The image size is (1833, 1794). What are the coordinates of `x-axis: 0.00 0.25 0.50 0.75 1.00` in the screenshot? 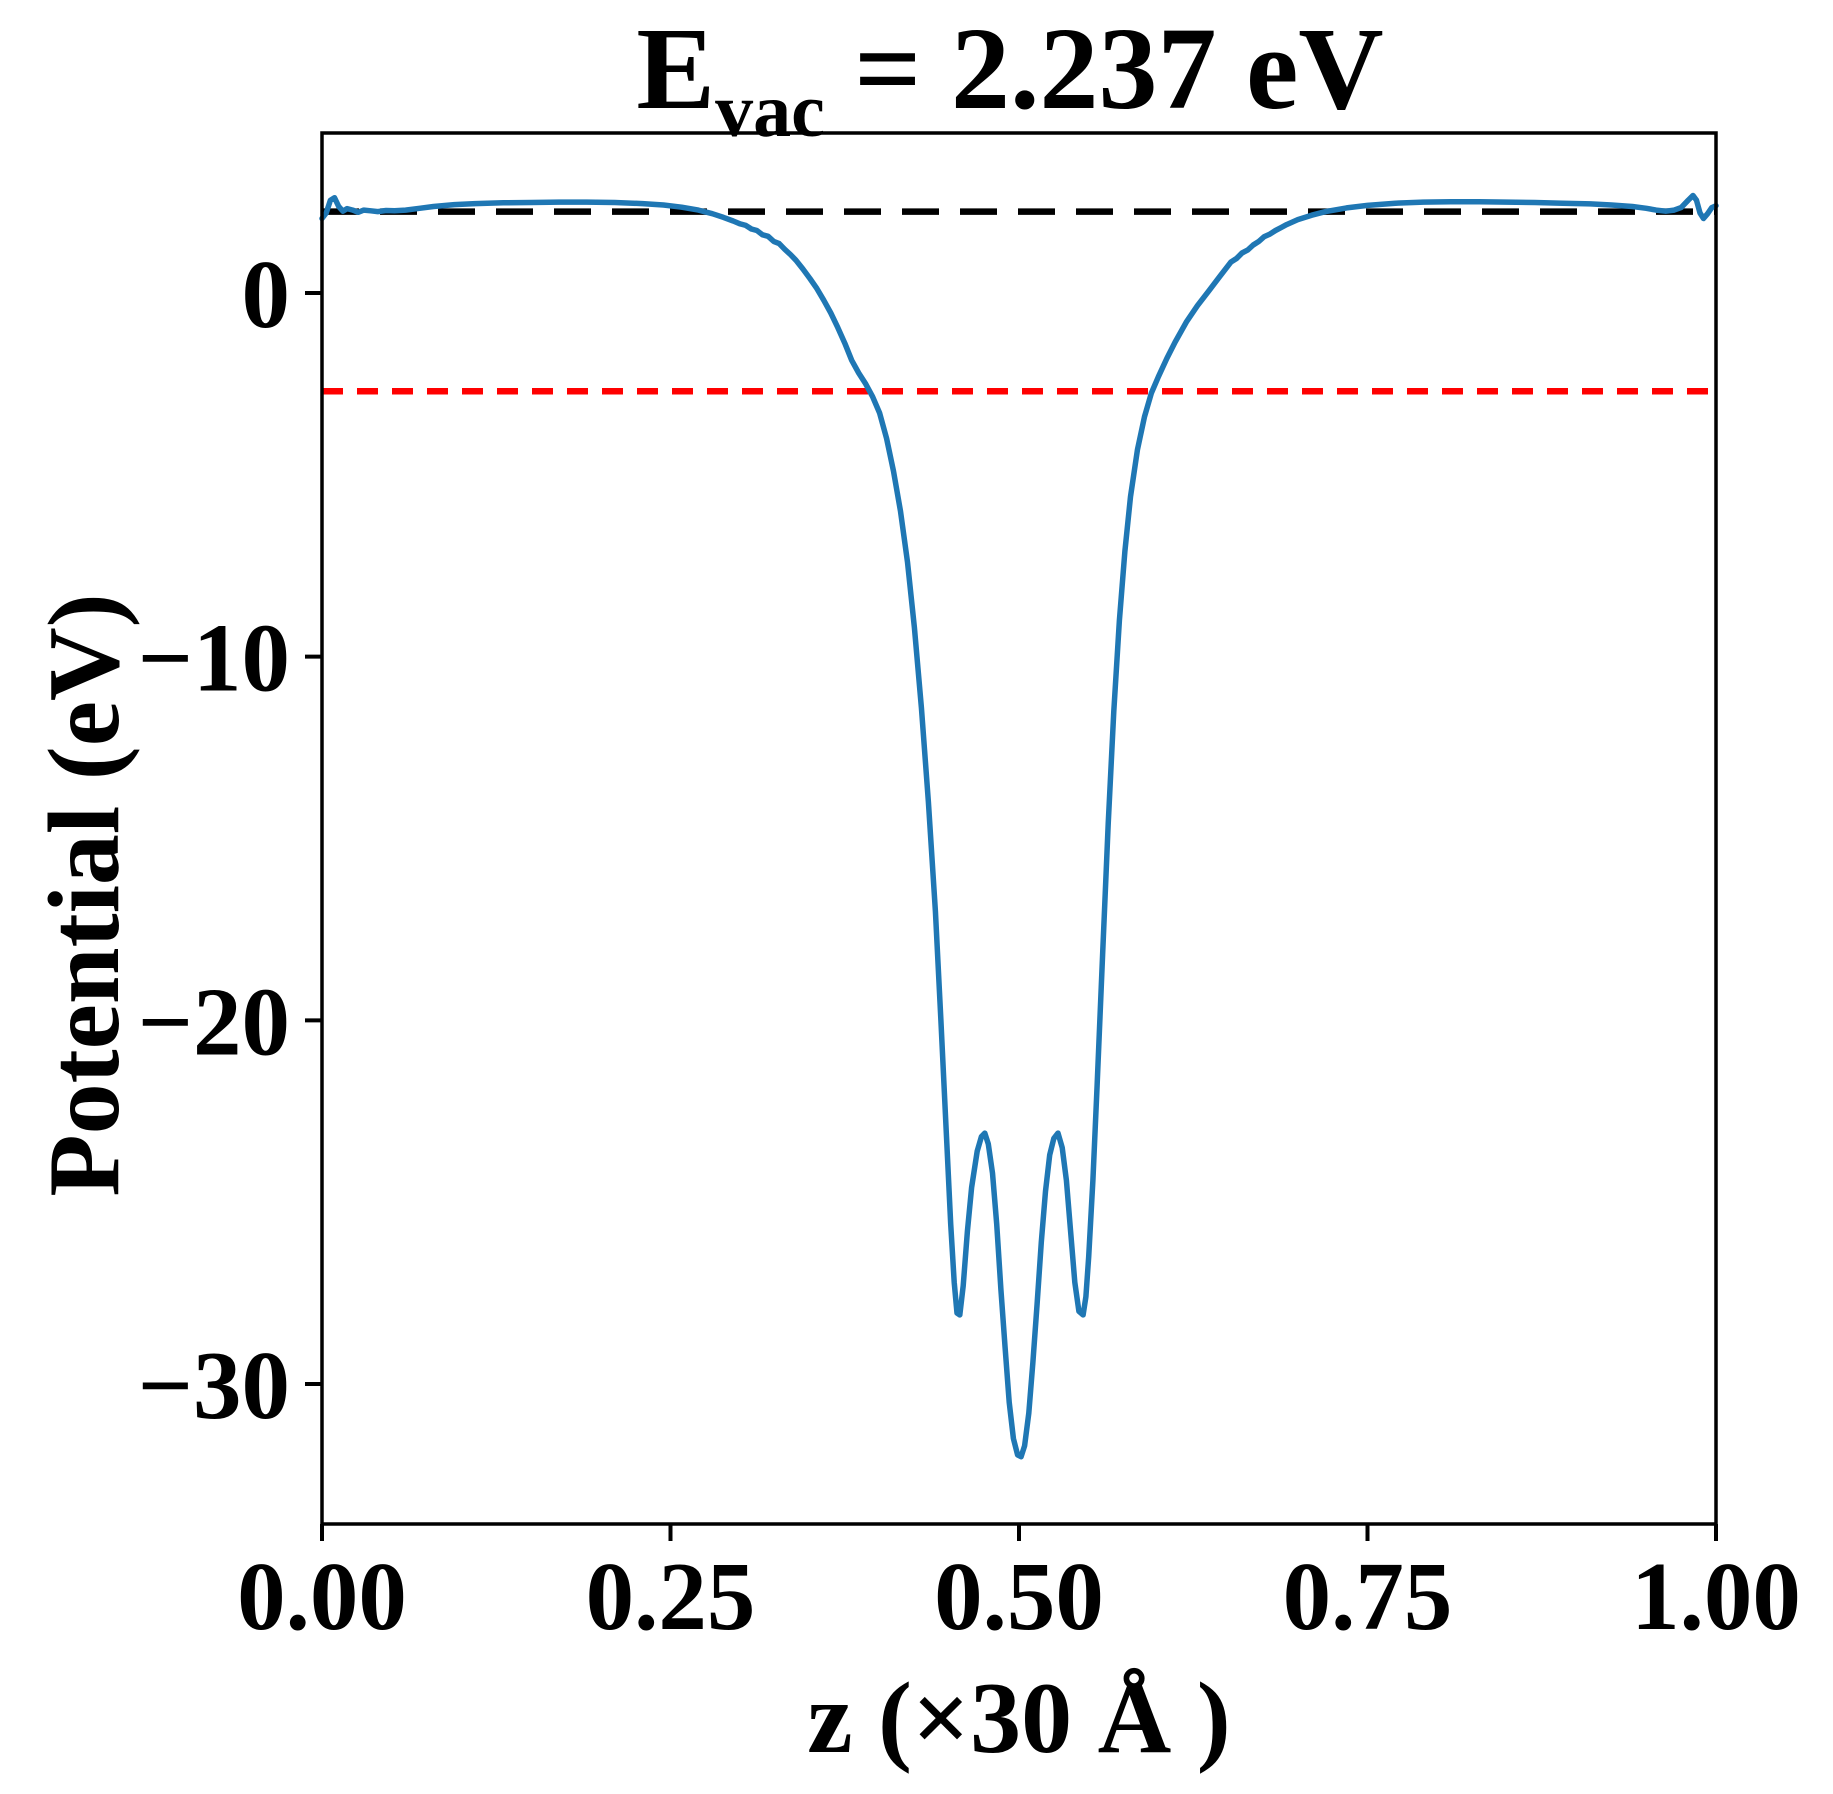 It's located at (1019, 1587).